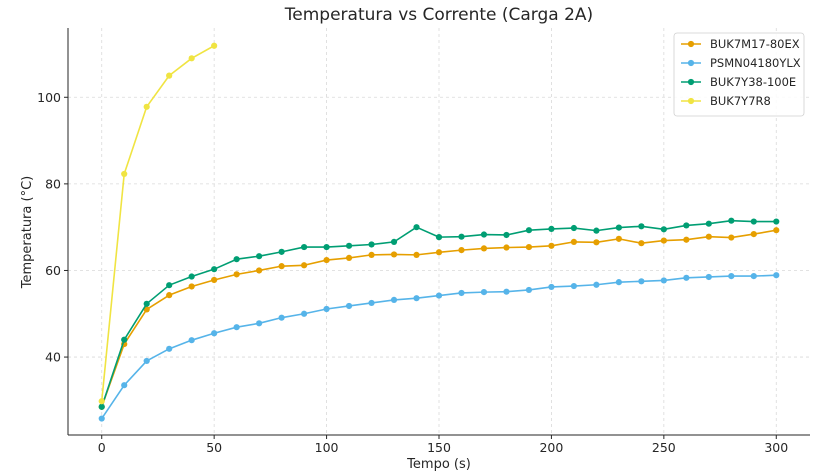 The width and height of the screenshot is (820, 472). I want to click on y-tick-label: 60, so click(53, 270).